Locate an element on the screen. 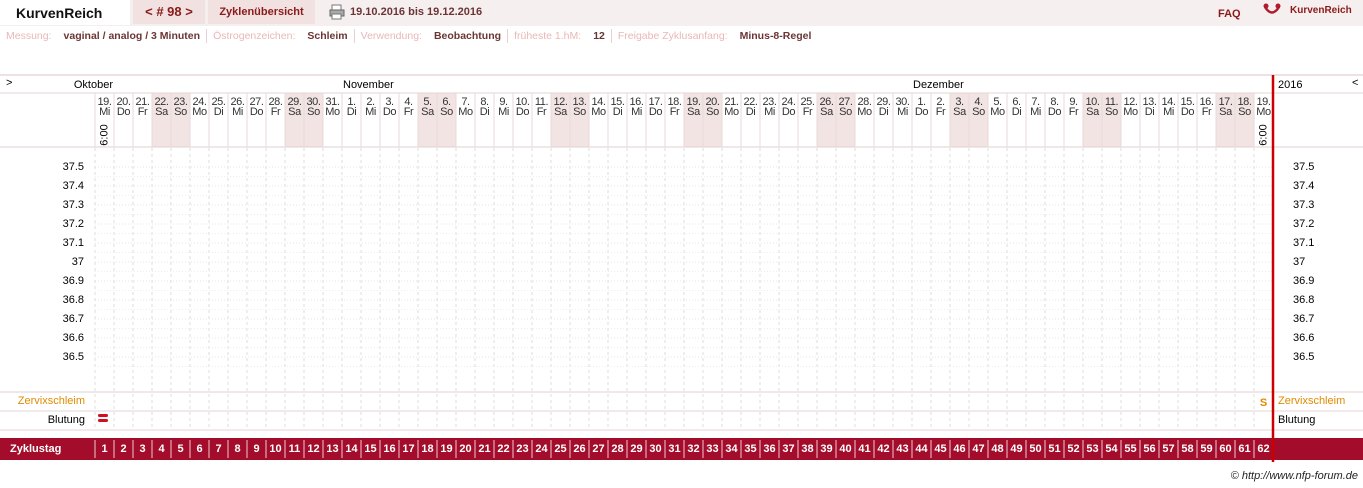  day-weekday: Mo is located at coordinates (199, 112).